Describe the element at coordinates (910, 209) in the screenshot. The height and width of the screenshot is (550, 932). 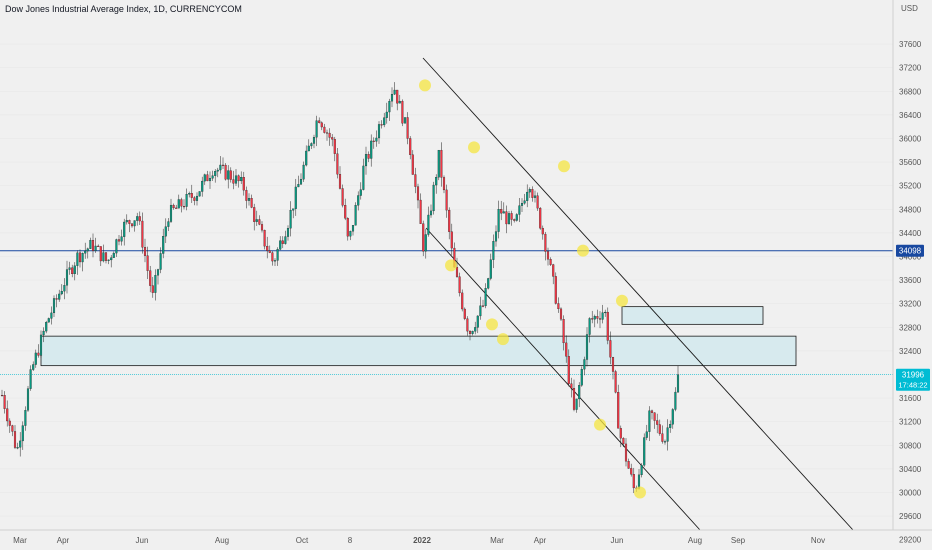
I see `price-tick-label: 34800` at that location.